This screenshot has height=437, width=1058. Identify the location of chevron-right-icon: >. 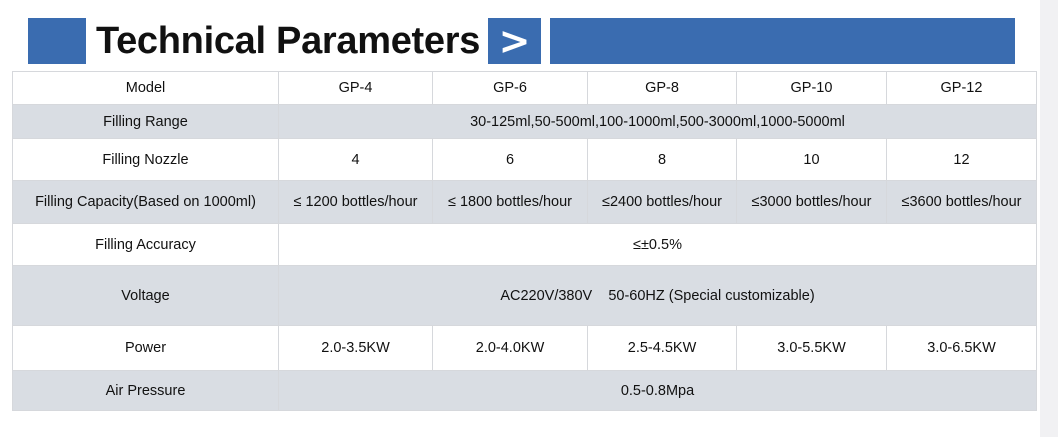
(515, 41).